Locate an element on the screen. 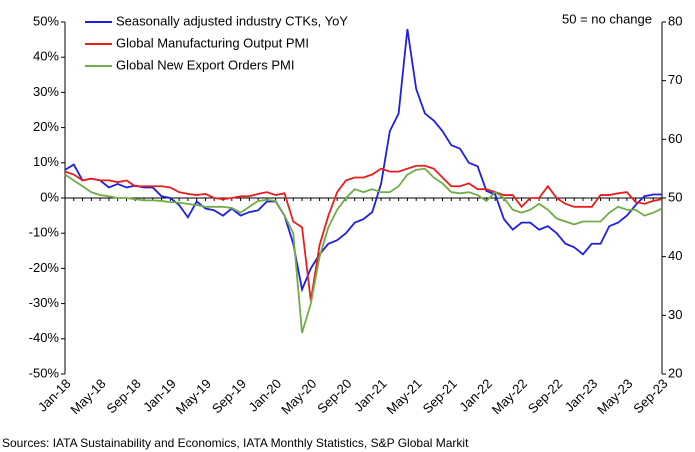  y2-tick-label: 70 is located at coordinates (675, 79).